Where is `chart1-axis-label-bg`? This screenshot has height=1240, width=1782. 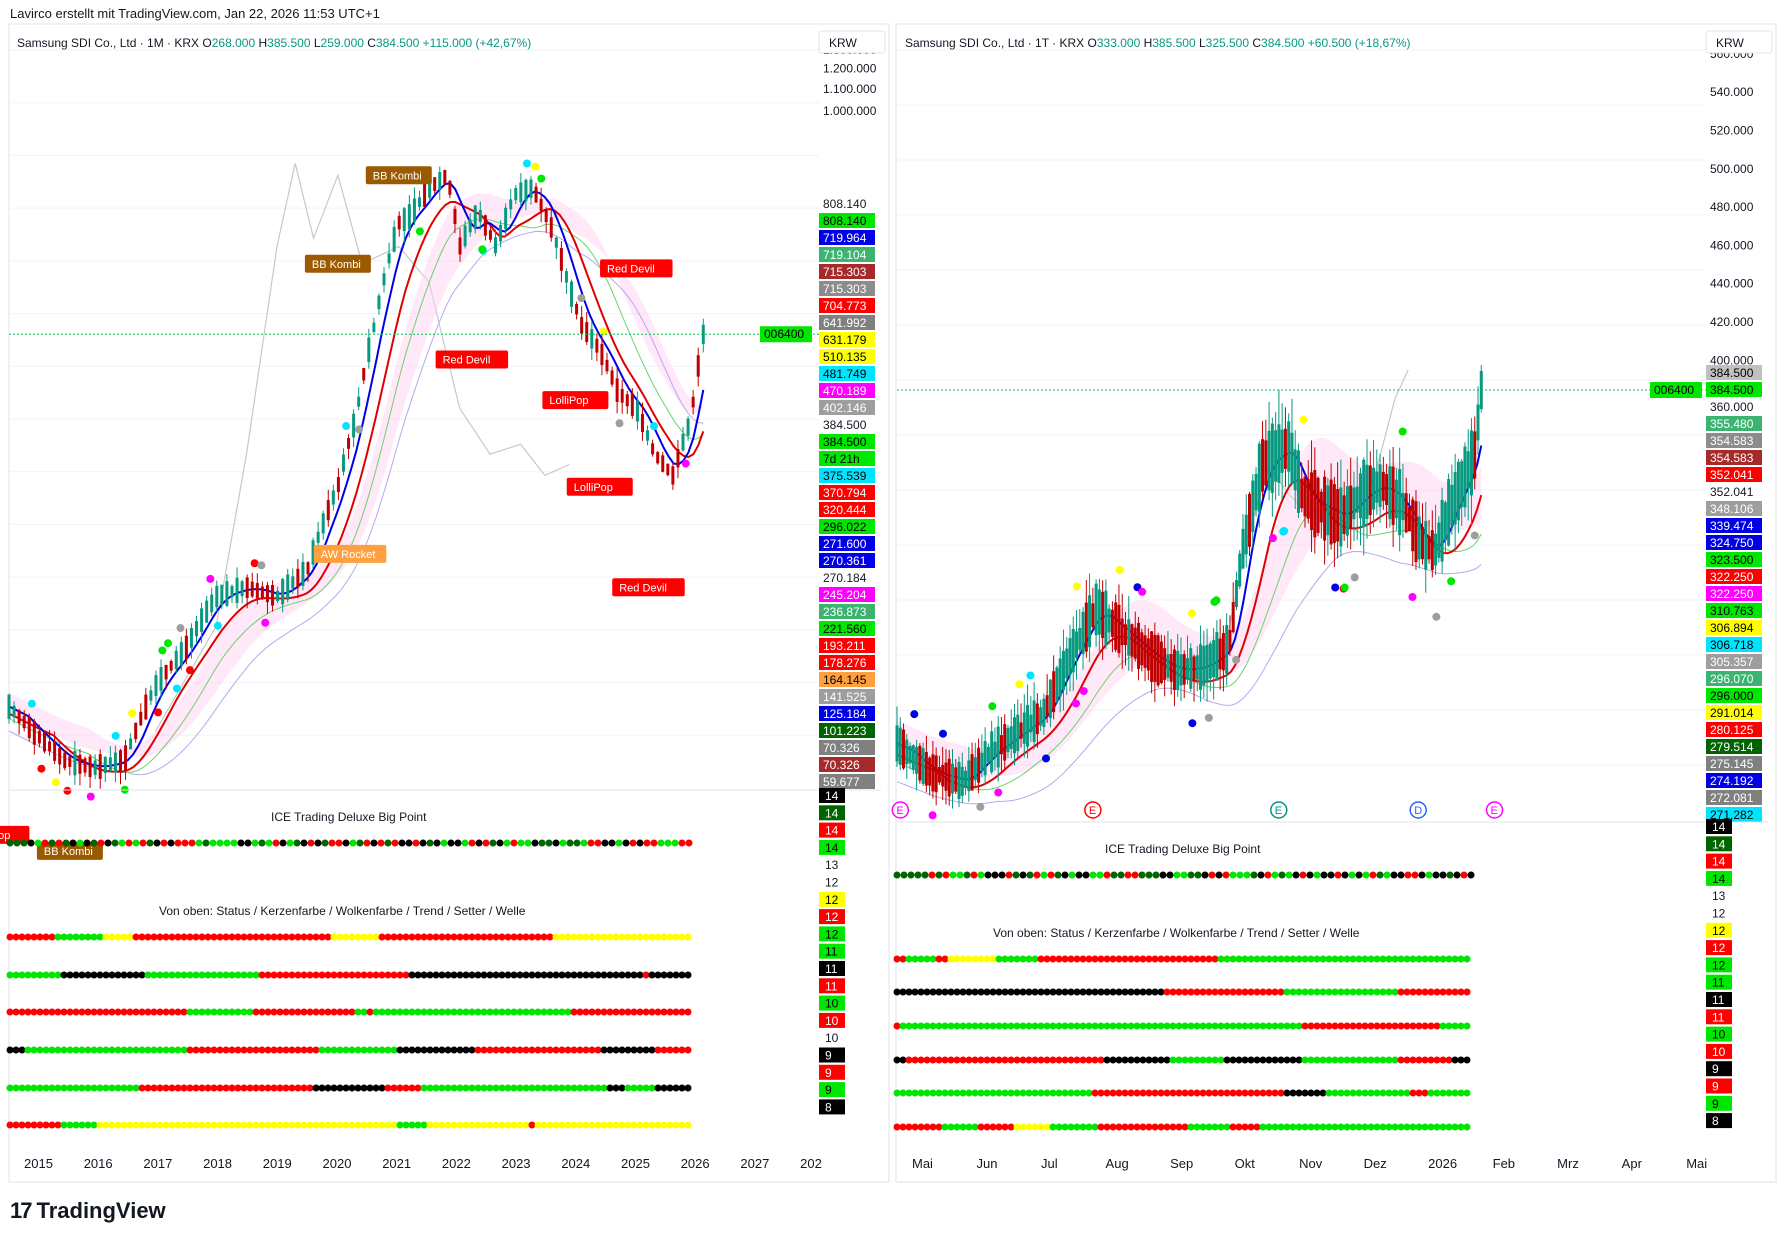 chart1-axis-label-bg is located at coordinates (847, 781).